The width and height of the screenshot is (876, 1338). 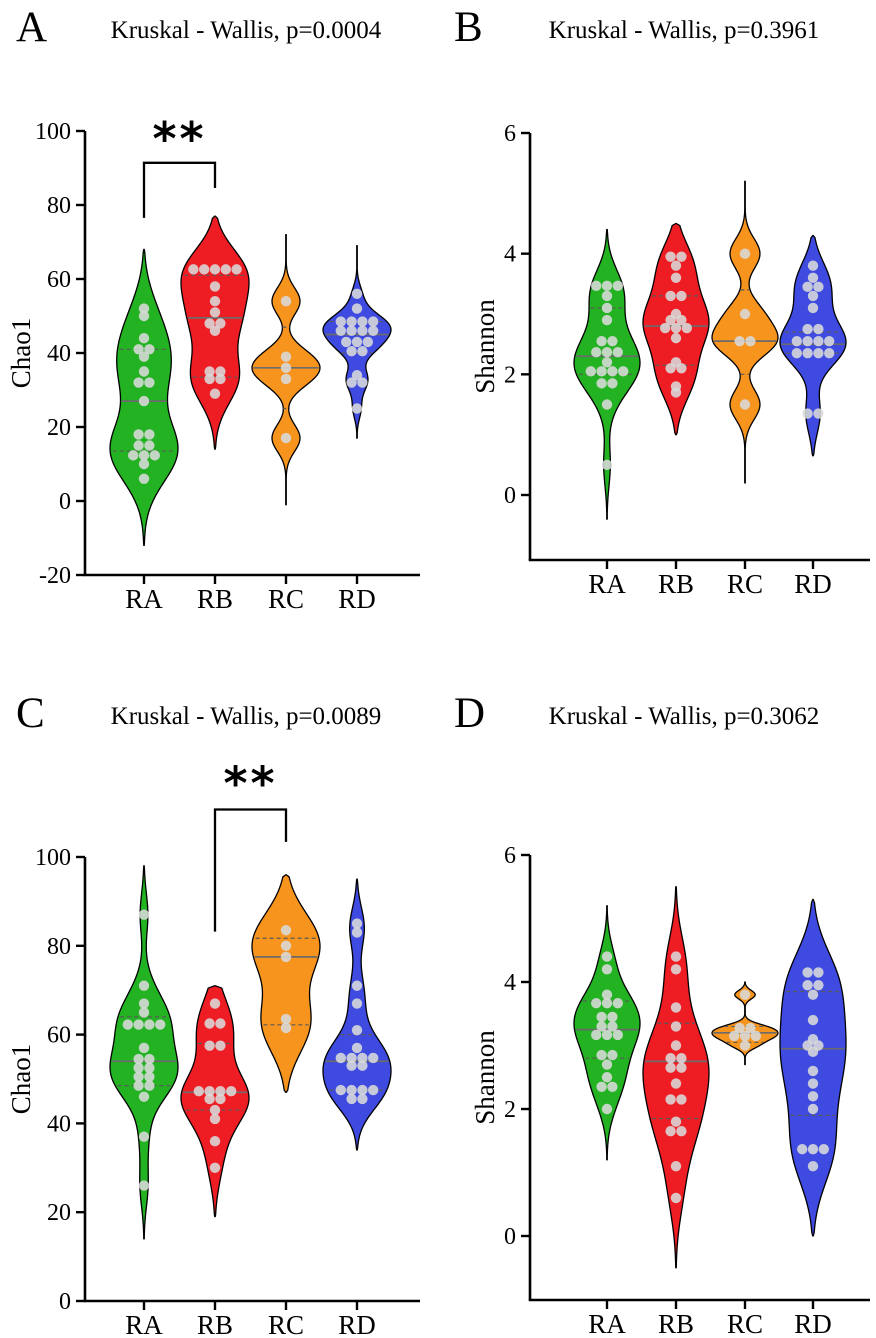 I want to click on violin-RC, so click(x=745, y=332).